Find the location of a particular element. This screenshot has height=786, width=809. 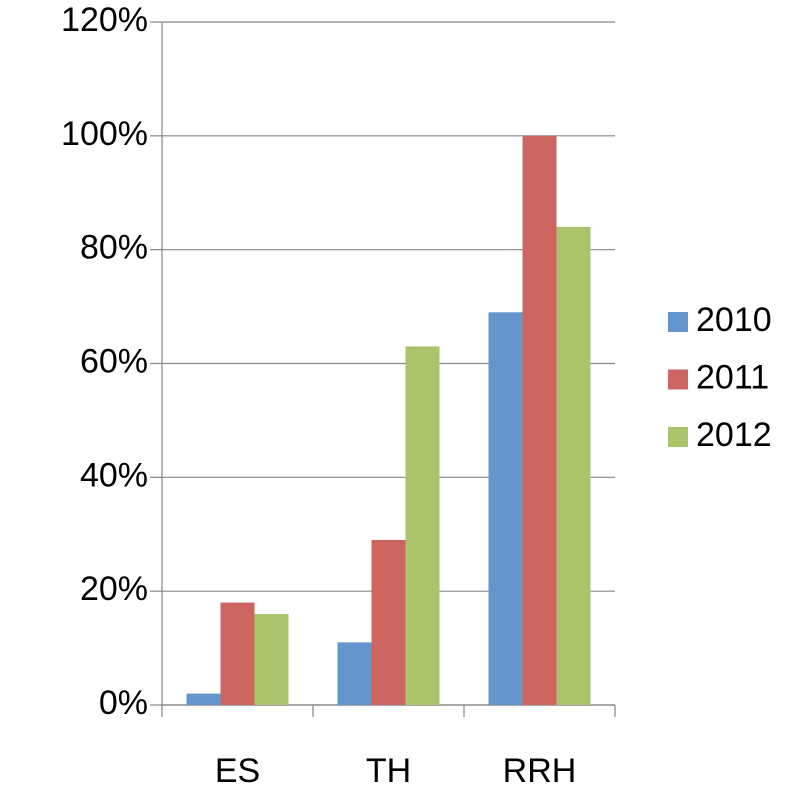

x-tick-label: RRH is located at coordinates (540, 769).